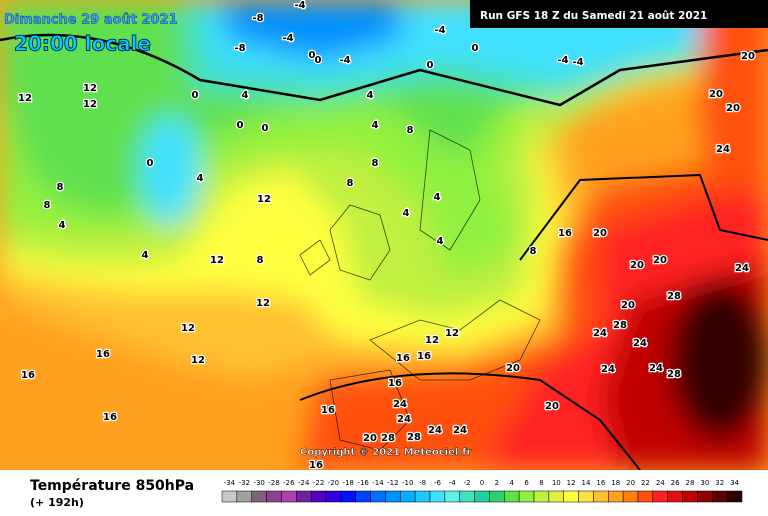 The width and height of the screenshot is (768, 516). I want to click on forecast-date: Dimanche 29 août 2021, so click(91, 20).